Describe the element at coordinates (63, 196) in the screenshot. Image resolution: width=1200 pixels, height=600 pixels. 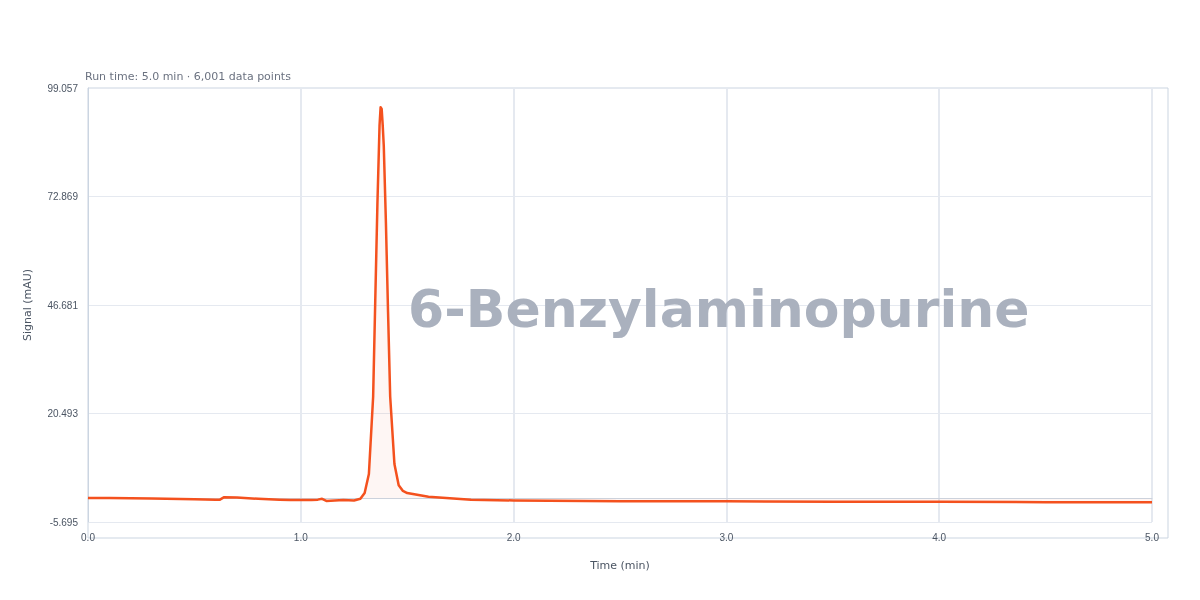
I see `y-tick-label: 72.869` at that location.